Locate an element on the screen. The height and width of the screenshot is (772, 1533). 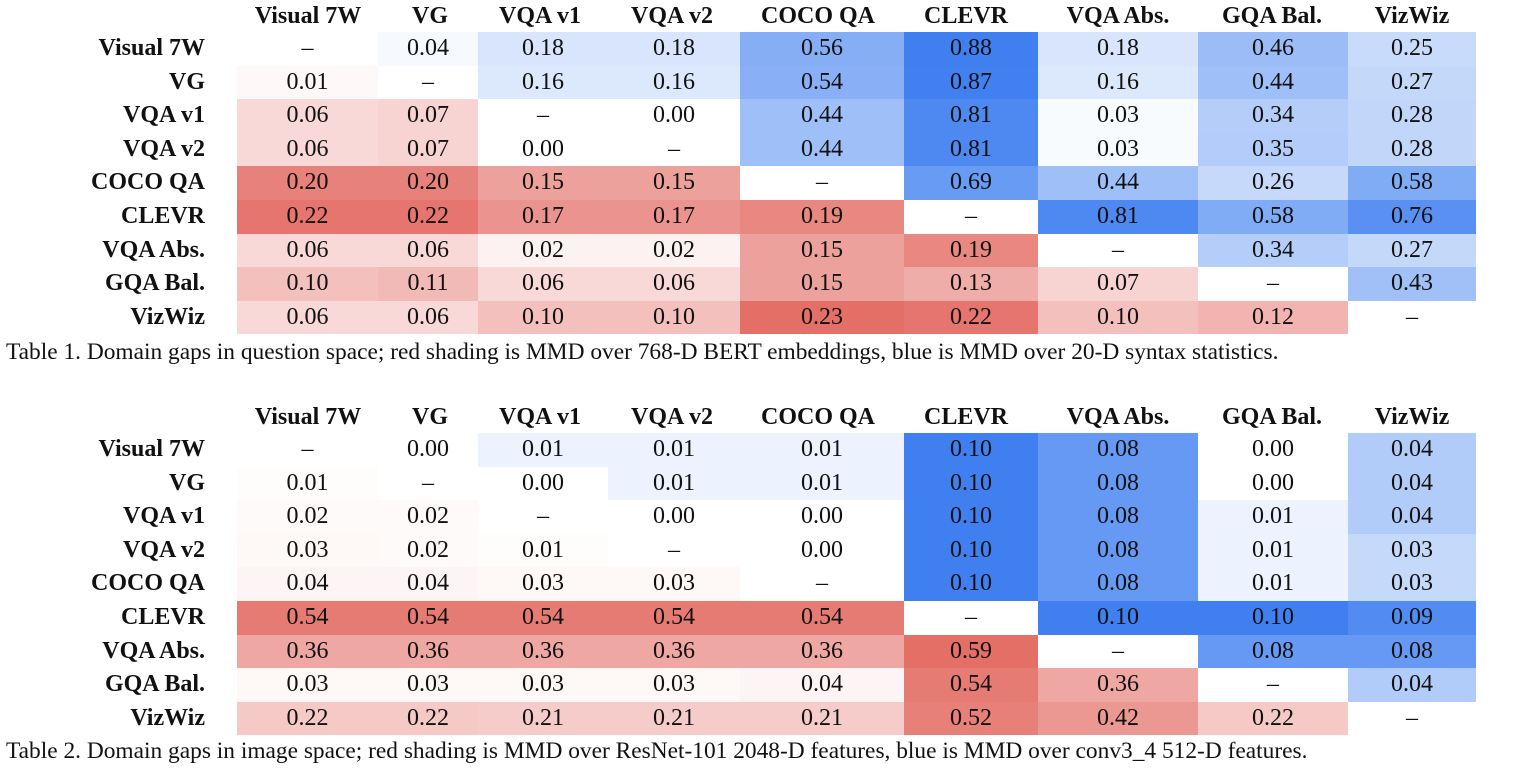
table-row: VQA v2 0.03 0.02 0.01–0.00 0.10 0.08 0.01 0.03 is located at coordinates (766, 550).